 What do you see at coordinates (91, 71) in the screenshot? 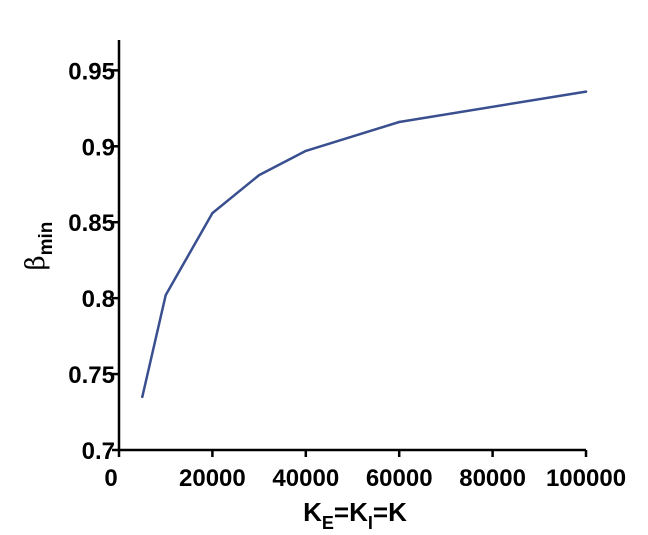
I see `y-tick-label: 0.95` at bounding box center [91, 71].